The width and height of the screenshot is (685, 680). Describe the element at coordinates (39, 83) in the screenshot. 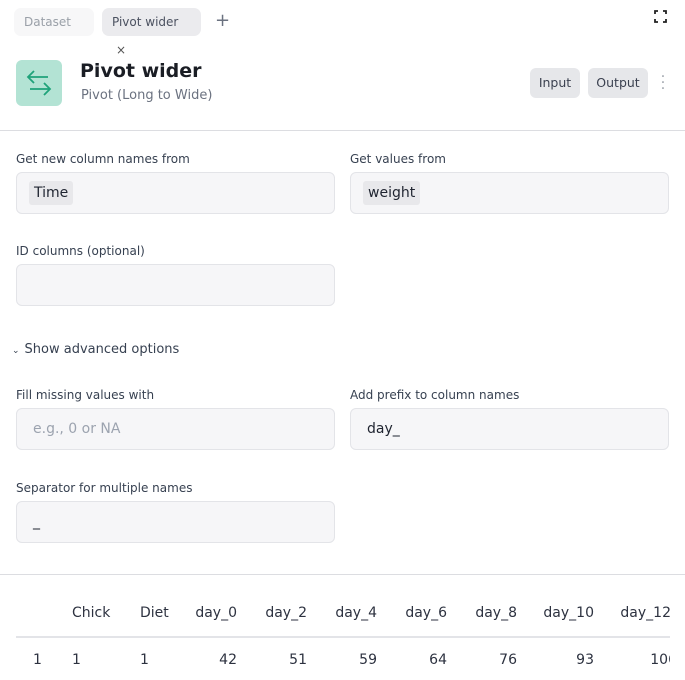

I see `swap-arrows-icon` at that location.